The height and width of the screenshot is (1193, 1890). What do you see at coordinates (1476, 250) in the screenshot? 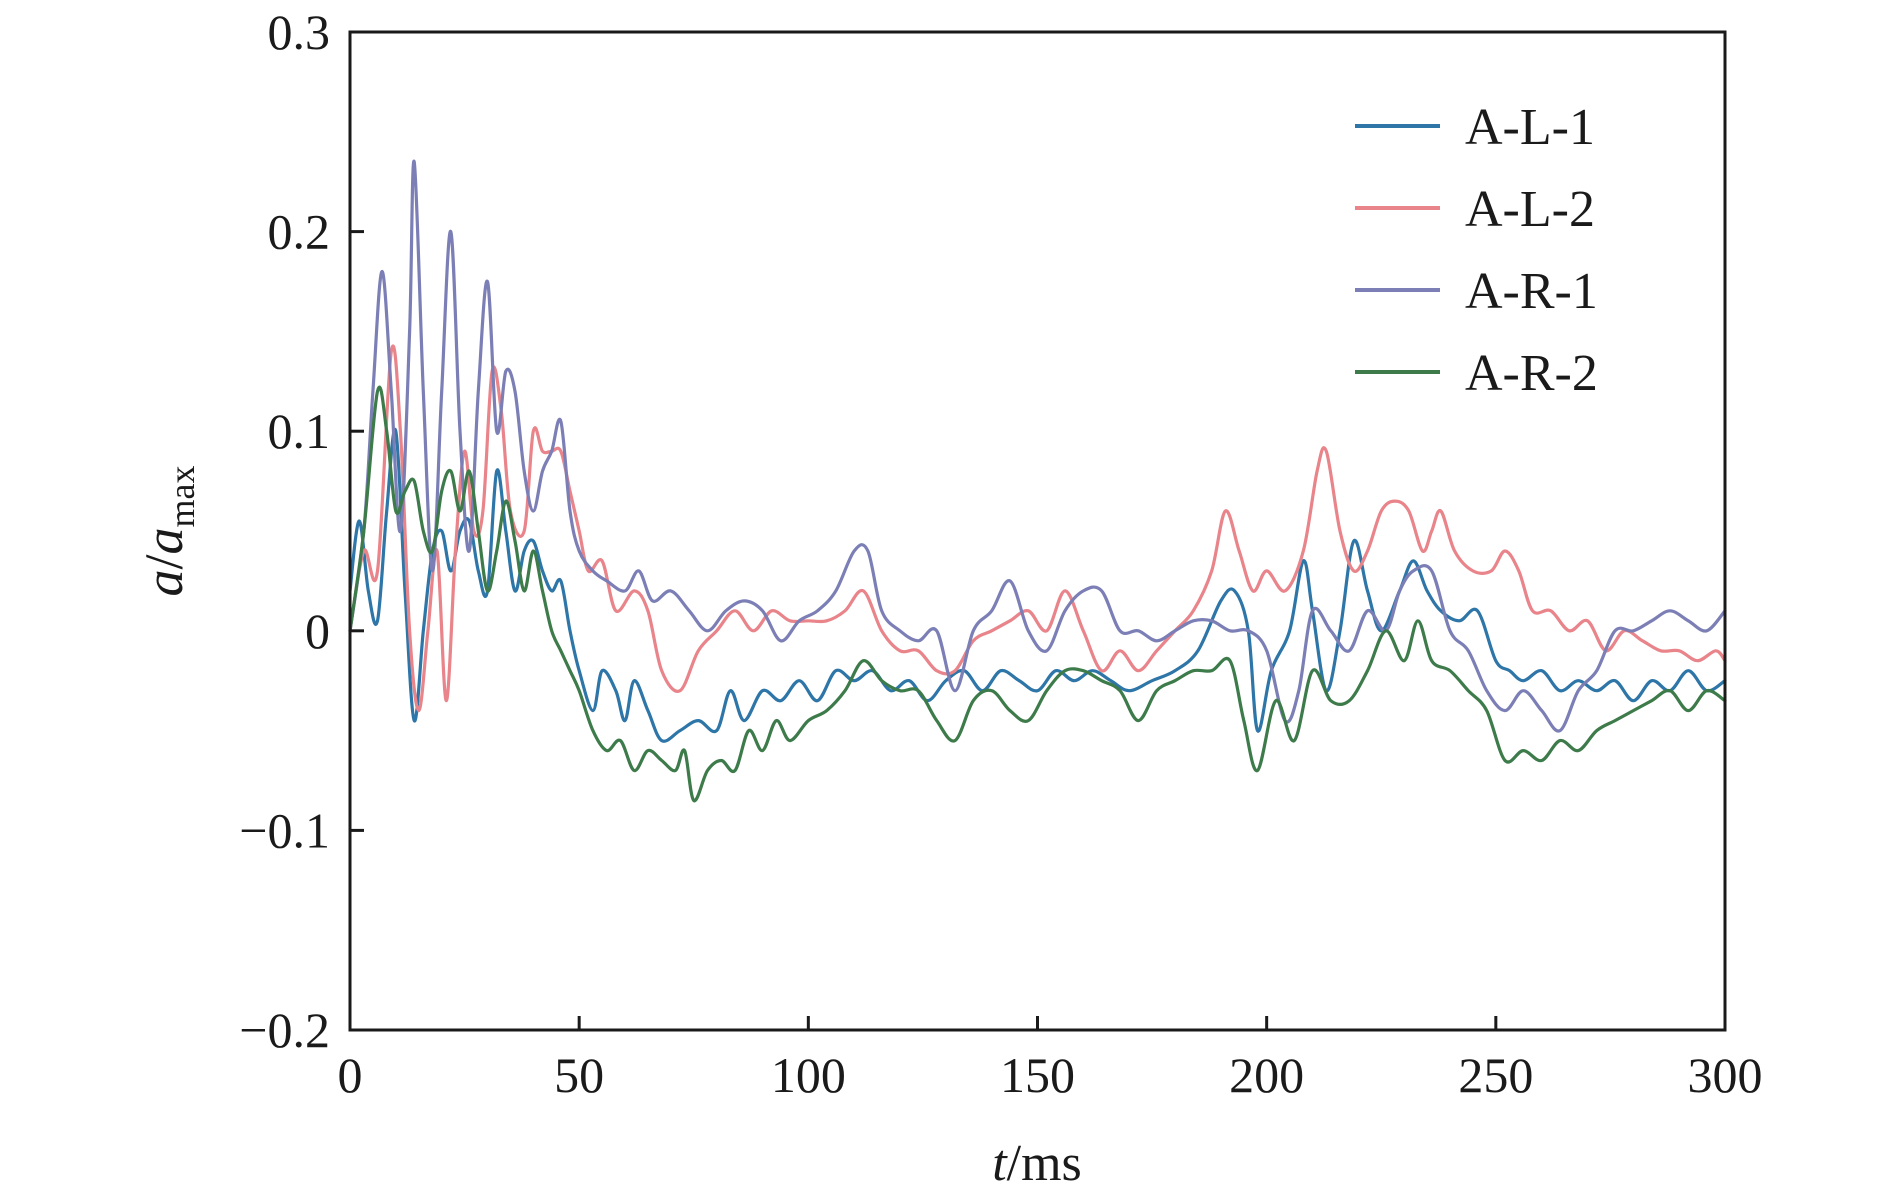
I see `legend: A-L-1 A-L-2 A-R-1 A-R-2` at bounding box center [1476, 250].